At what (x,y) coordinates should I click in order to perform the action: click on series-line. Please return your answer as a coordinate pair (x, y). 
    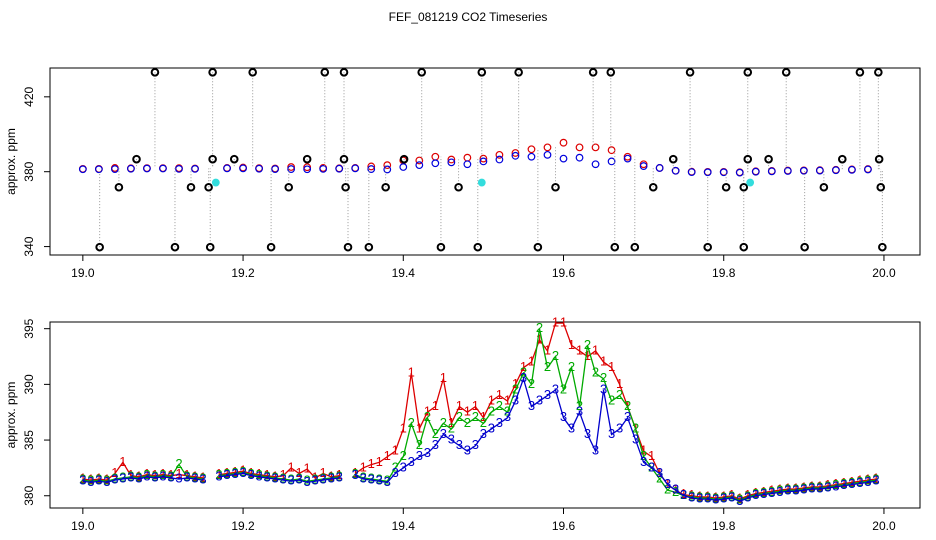
    Looking at the image, I should click on (279, 473).